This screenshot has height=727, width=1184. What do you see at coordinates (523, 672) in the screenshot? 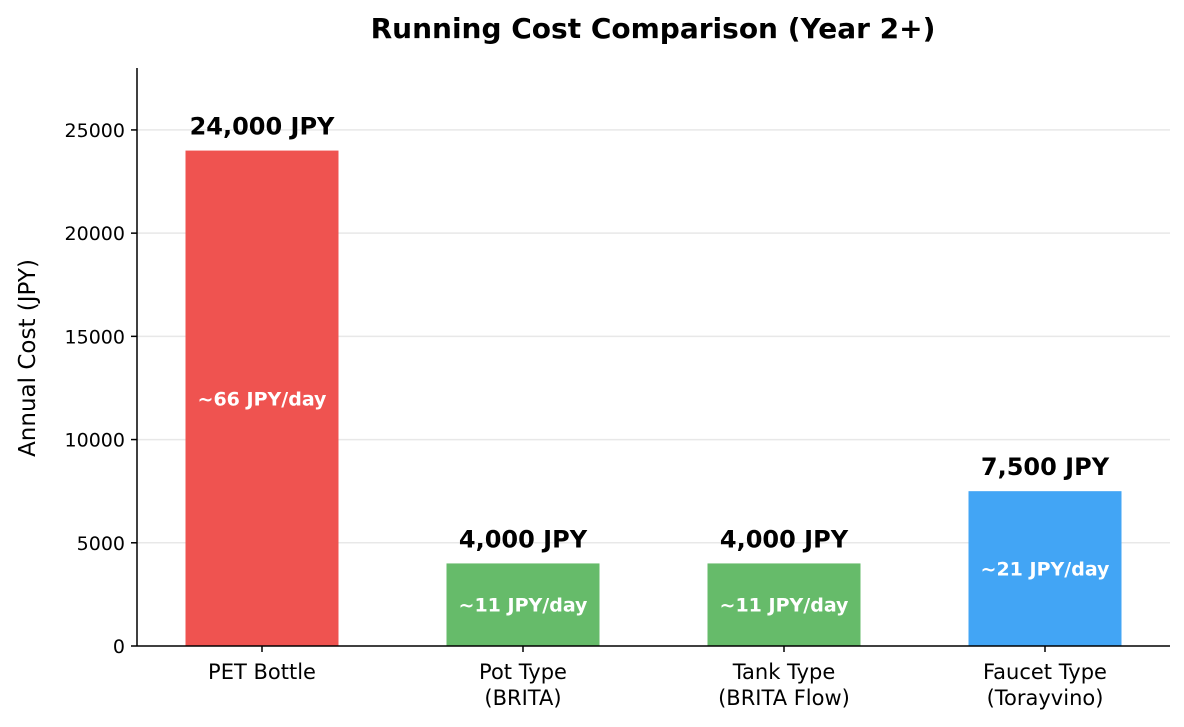
I see `x-tick-label: Pot Type` at bounding box center [523, 672].